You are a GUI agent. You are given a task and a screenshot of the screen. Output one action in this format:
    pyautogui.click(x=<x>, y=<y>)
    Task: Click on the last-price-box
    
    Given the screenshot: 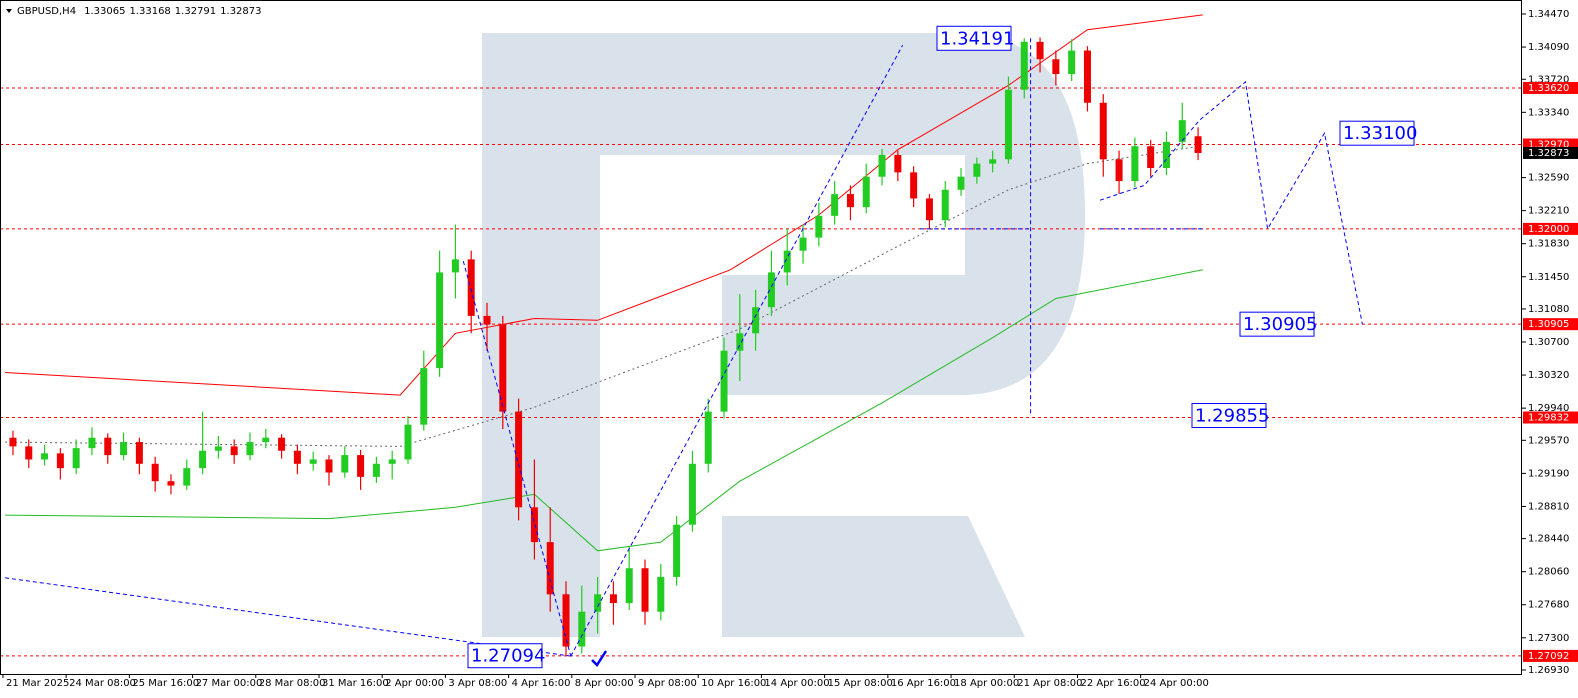 What is the action you would take?
    pyautogui.click(x=1550, y=152)
    